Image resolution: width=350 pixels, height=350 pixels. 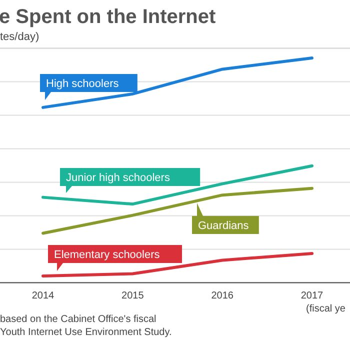 I want to click on chart-title: e Spent on the Internet, so click(x=108, y=17).